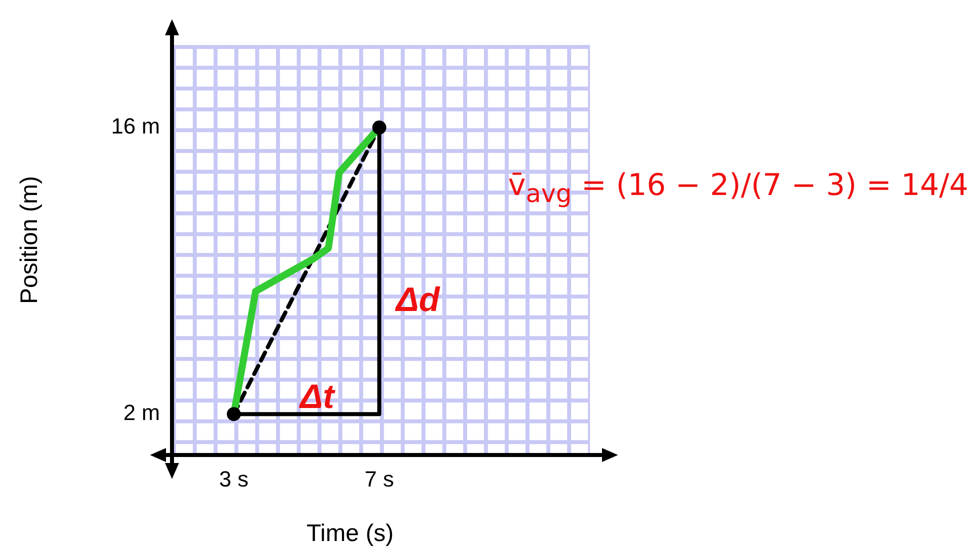 This screenshot has height=559, width=973. Describe the element at coordinates (317, 397) in the screenshot. I see `annotation: Δt` at that location.